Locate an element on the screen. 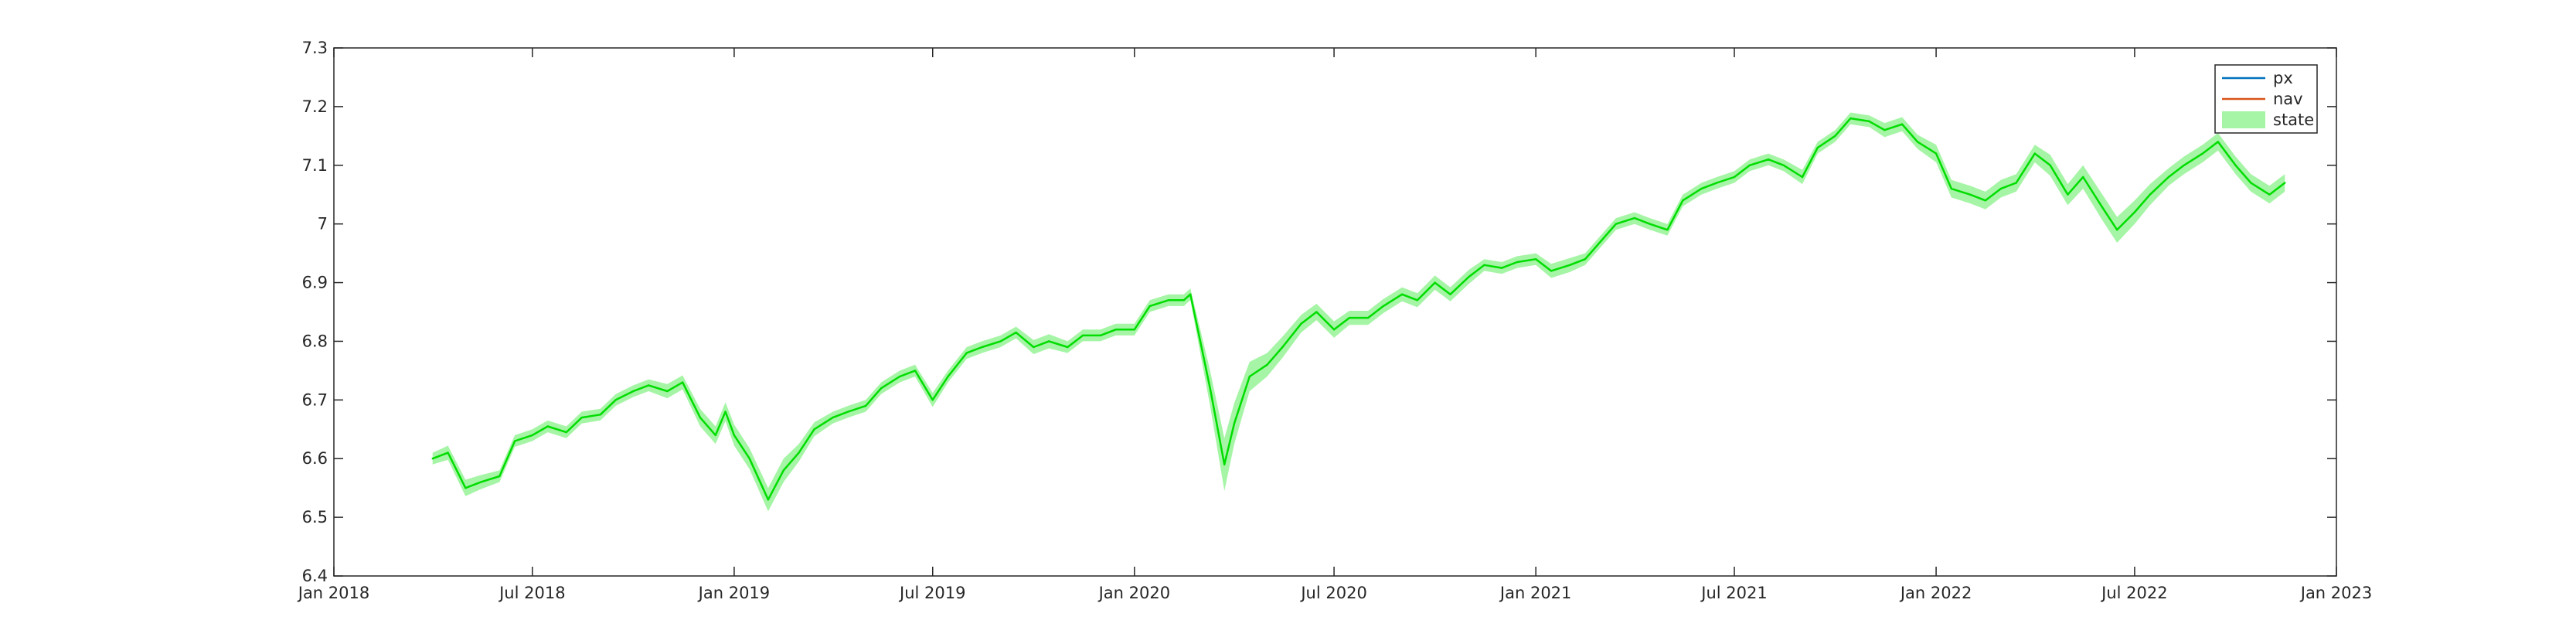 This screenshot has width=2576, height=644. y-tick-label: 6.9 is located at coordinates (315, 283).